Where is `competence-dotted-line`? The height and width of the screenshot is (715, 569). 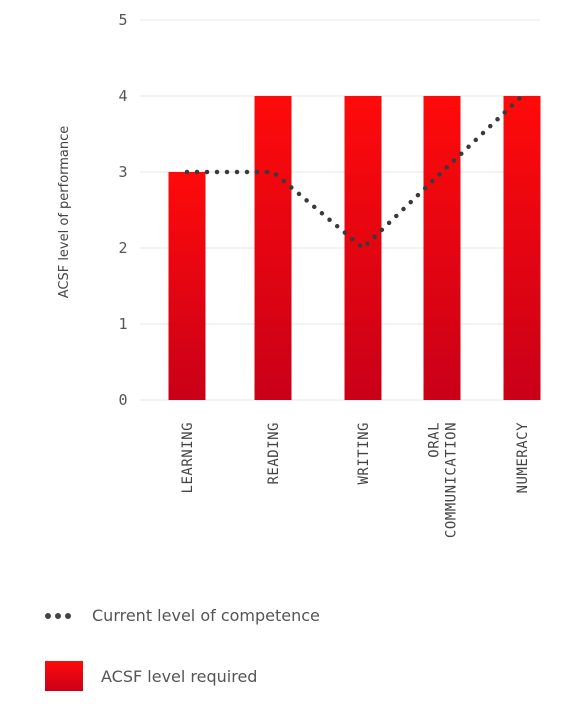 competence-dotted-line is located at coordinates (354, 172).